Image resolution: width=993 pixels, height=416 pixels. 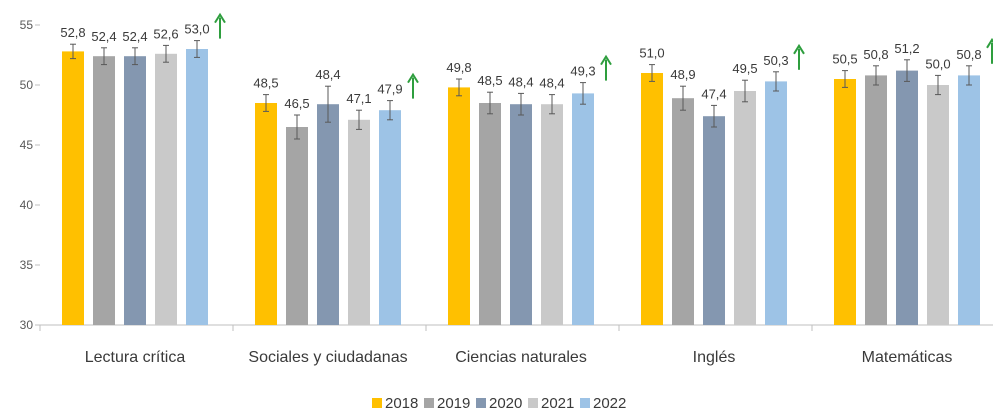 I want to click on data-label: 49,3, so click(x=582, y=71).